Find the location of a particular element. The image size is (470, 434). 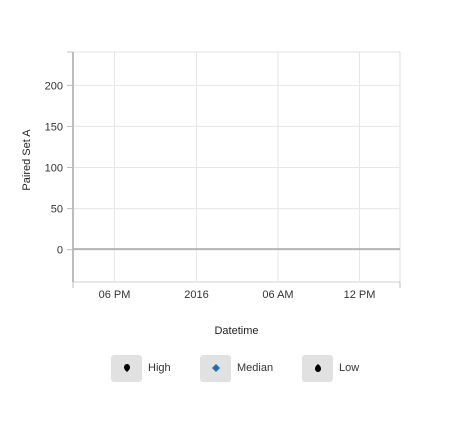

y-tick-label: 150 is located at coordinates (54, 127).